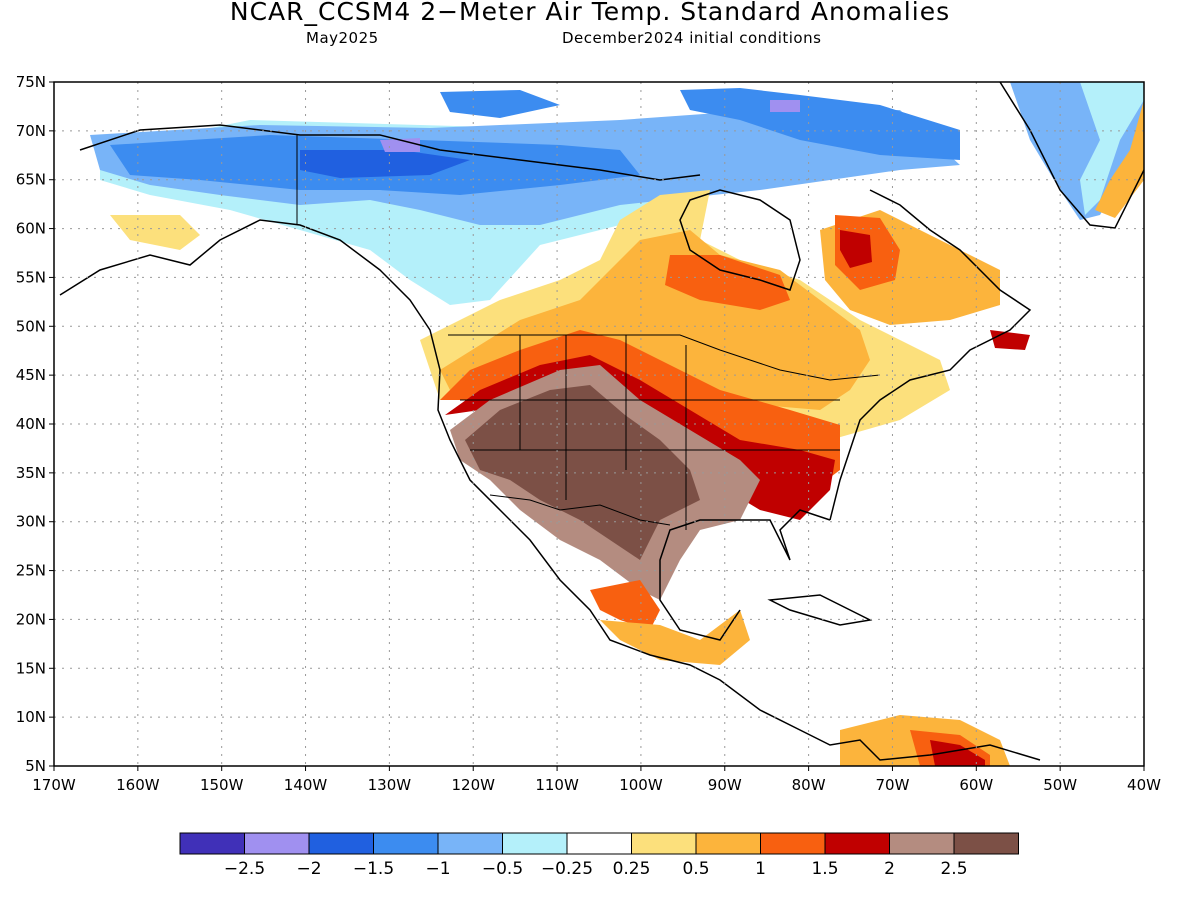 The height and width of the screenshot is (900, 1200). I want to click on lat-tick-label: 65N, so click(31, 180).